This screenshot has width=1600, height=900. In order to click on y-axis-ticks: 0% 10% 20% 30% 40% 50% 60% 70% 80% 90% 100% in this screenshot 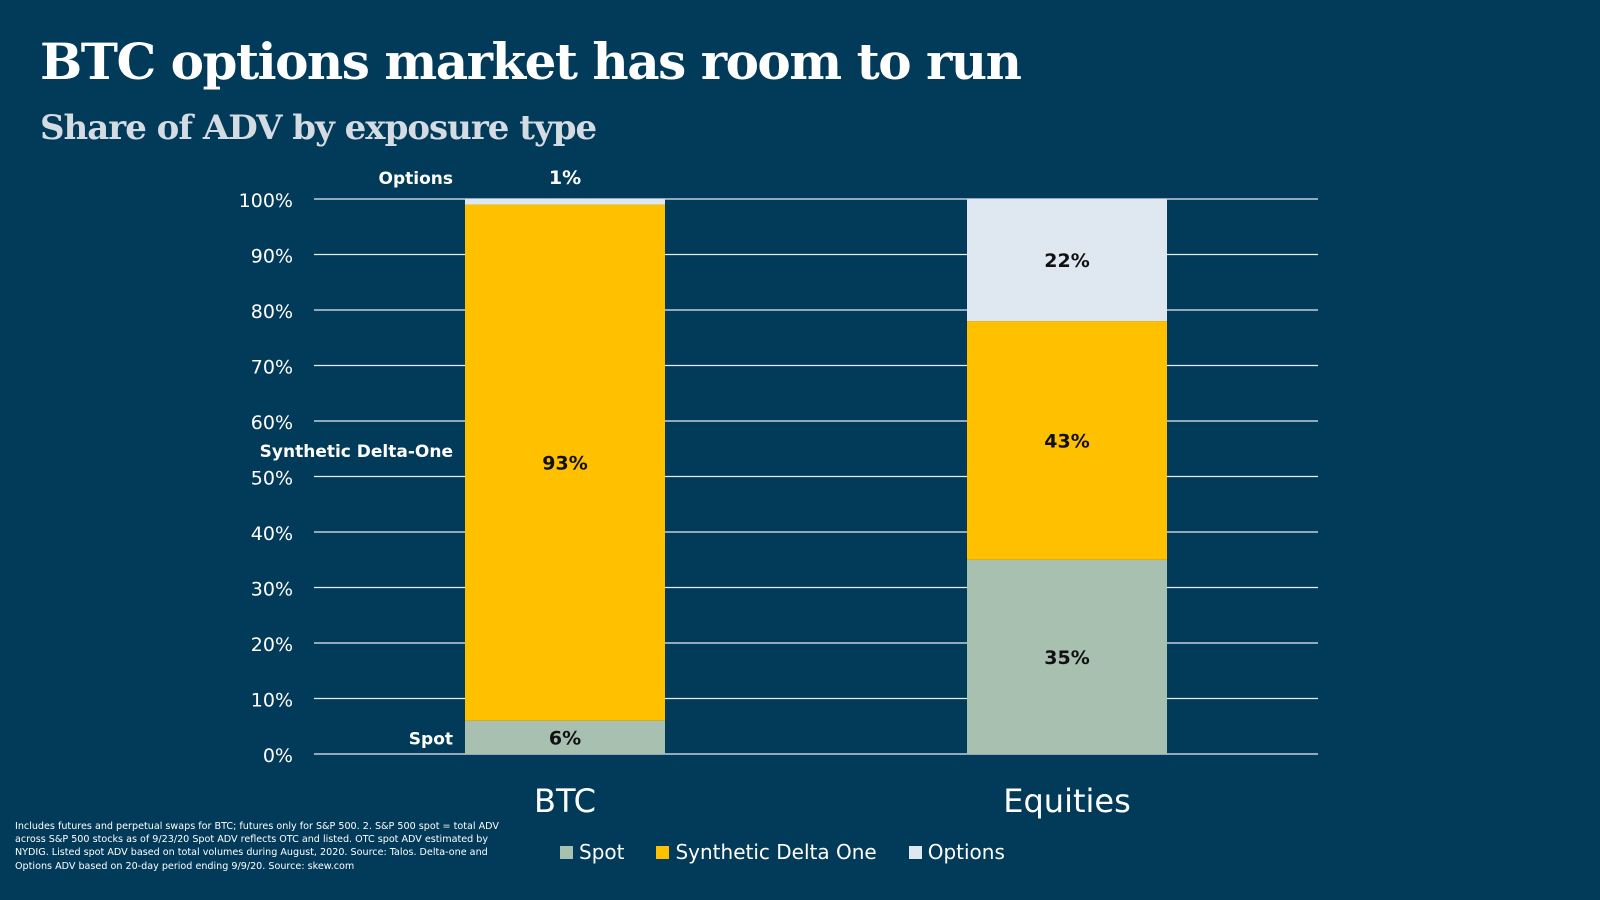, I will do `click(266, 478)`.